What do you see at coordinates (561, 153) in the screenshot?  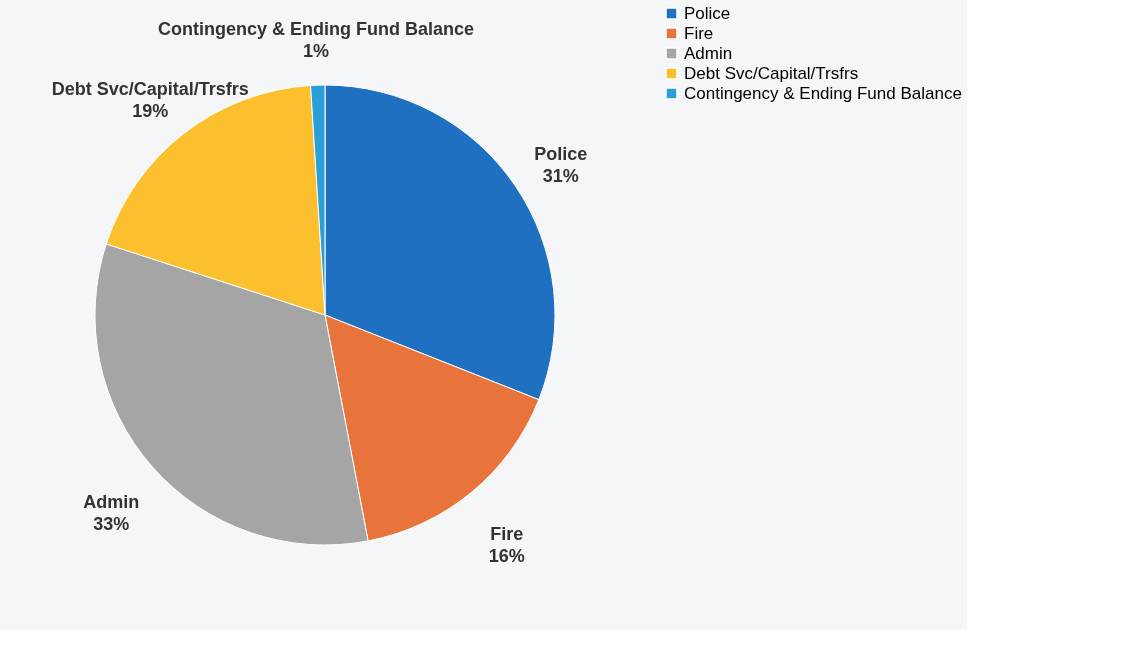 I see `slice-label: Police` at bounding box center [561, 153].